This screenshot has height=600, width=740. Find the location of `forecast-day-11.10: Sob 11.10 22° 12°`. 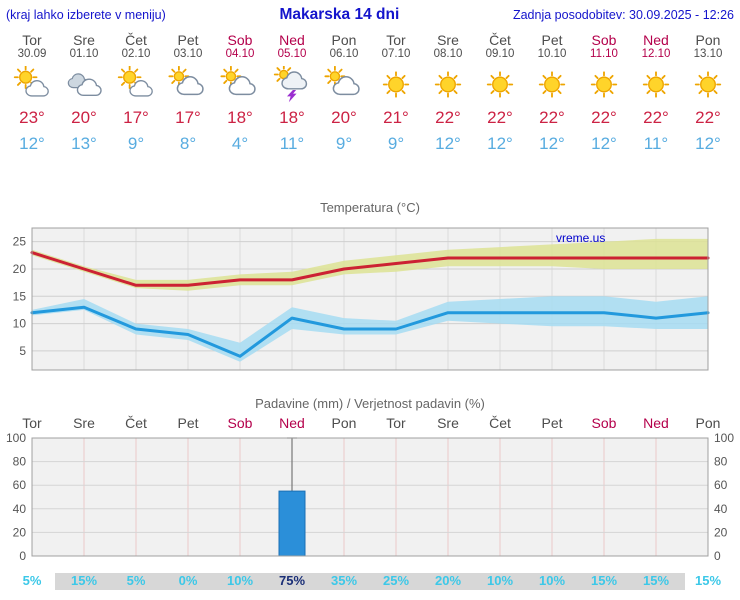

forecast-day-11.10: Sob 11.10 22° 12° is located at coordinates (604, 93).